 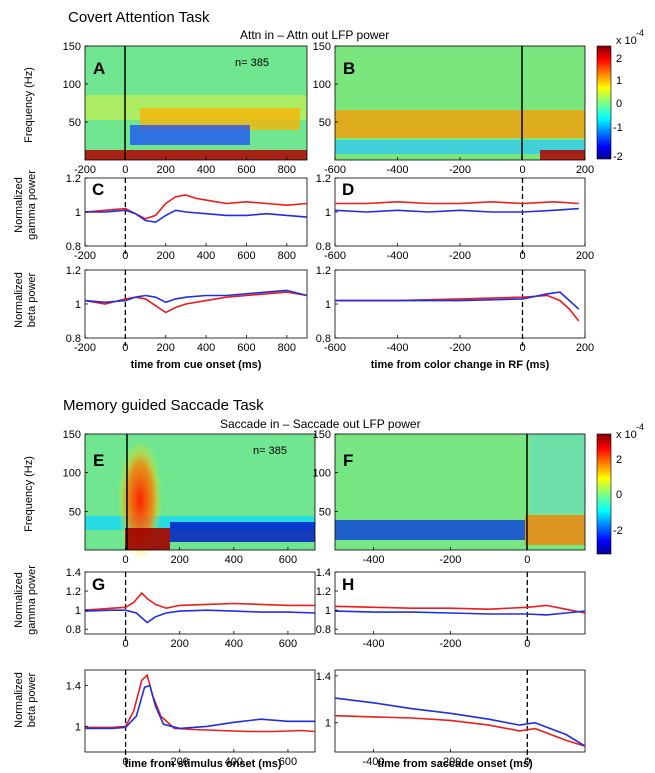 What do you see at coordinates (328, 305) in the screenshot?
I see `panel-d-beta-ytick-label: 1` at bounding box center [328, 305].